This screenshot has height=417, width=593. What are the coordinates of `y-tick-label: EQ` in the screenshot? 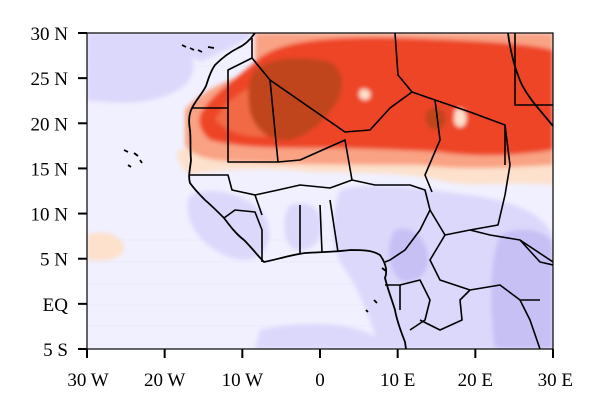 It's located at (56, 305).